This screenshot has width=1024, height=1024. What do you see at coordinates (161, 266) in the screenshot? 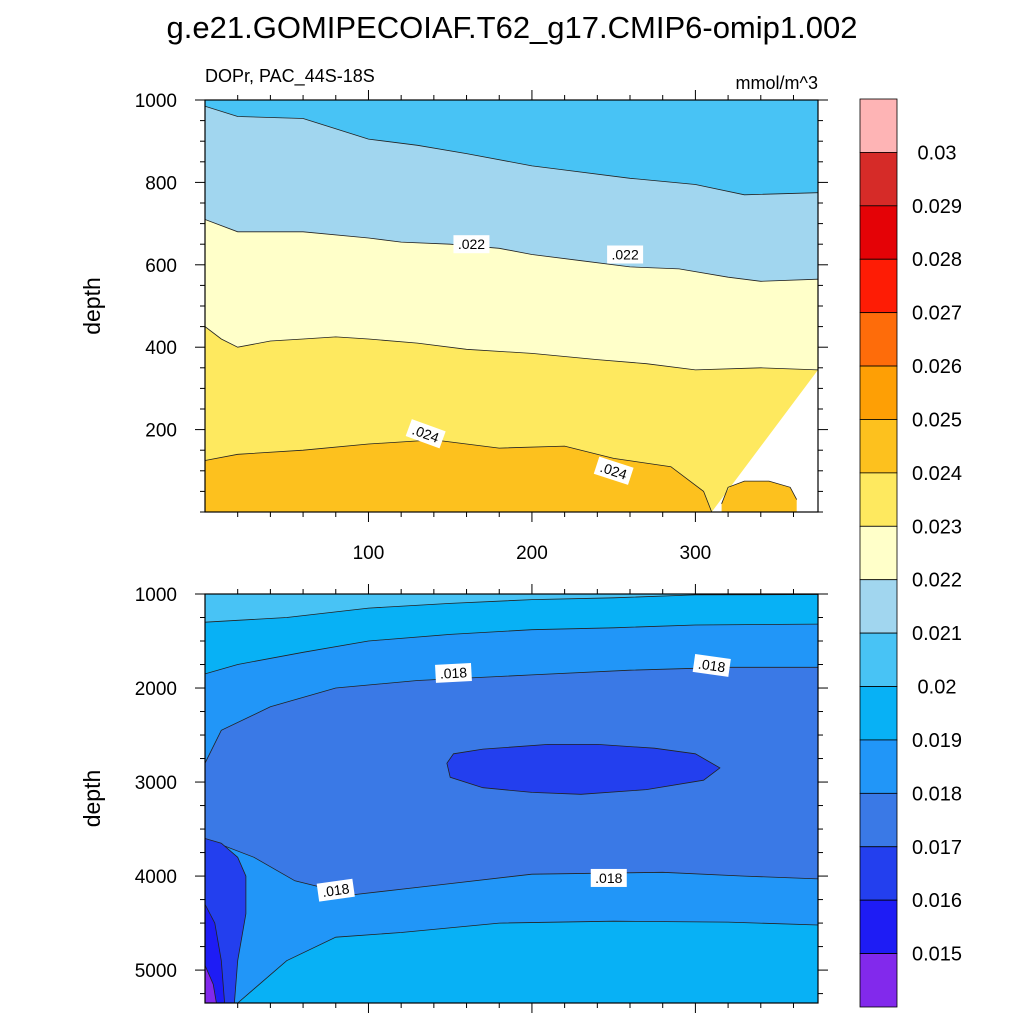
I see `y-tick-label: 600` at bounding box center [161, 266].